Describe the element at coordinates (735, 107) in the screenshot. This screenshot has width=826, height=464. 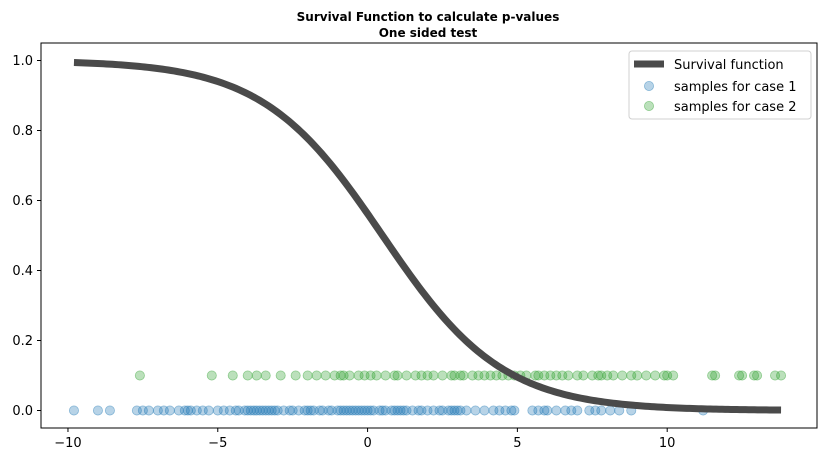
I see `legend-label-series-2: samples for case 2` at that location.